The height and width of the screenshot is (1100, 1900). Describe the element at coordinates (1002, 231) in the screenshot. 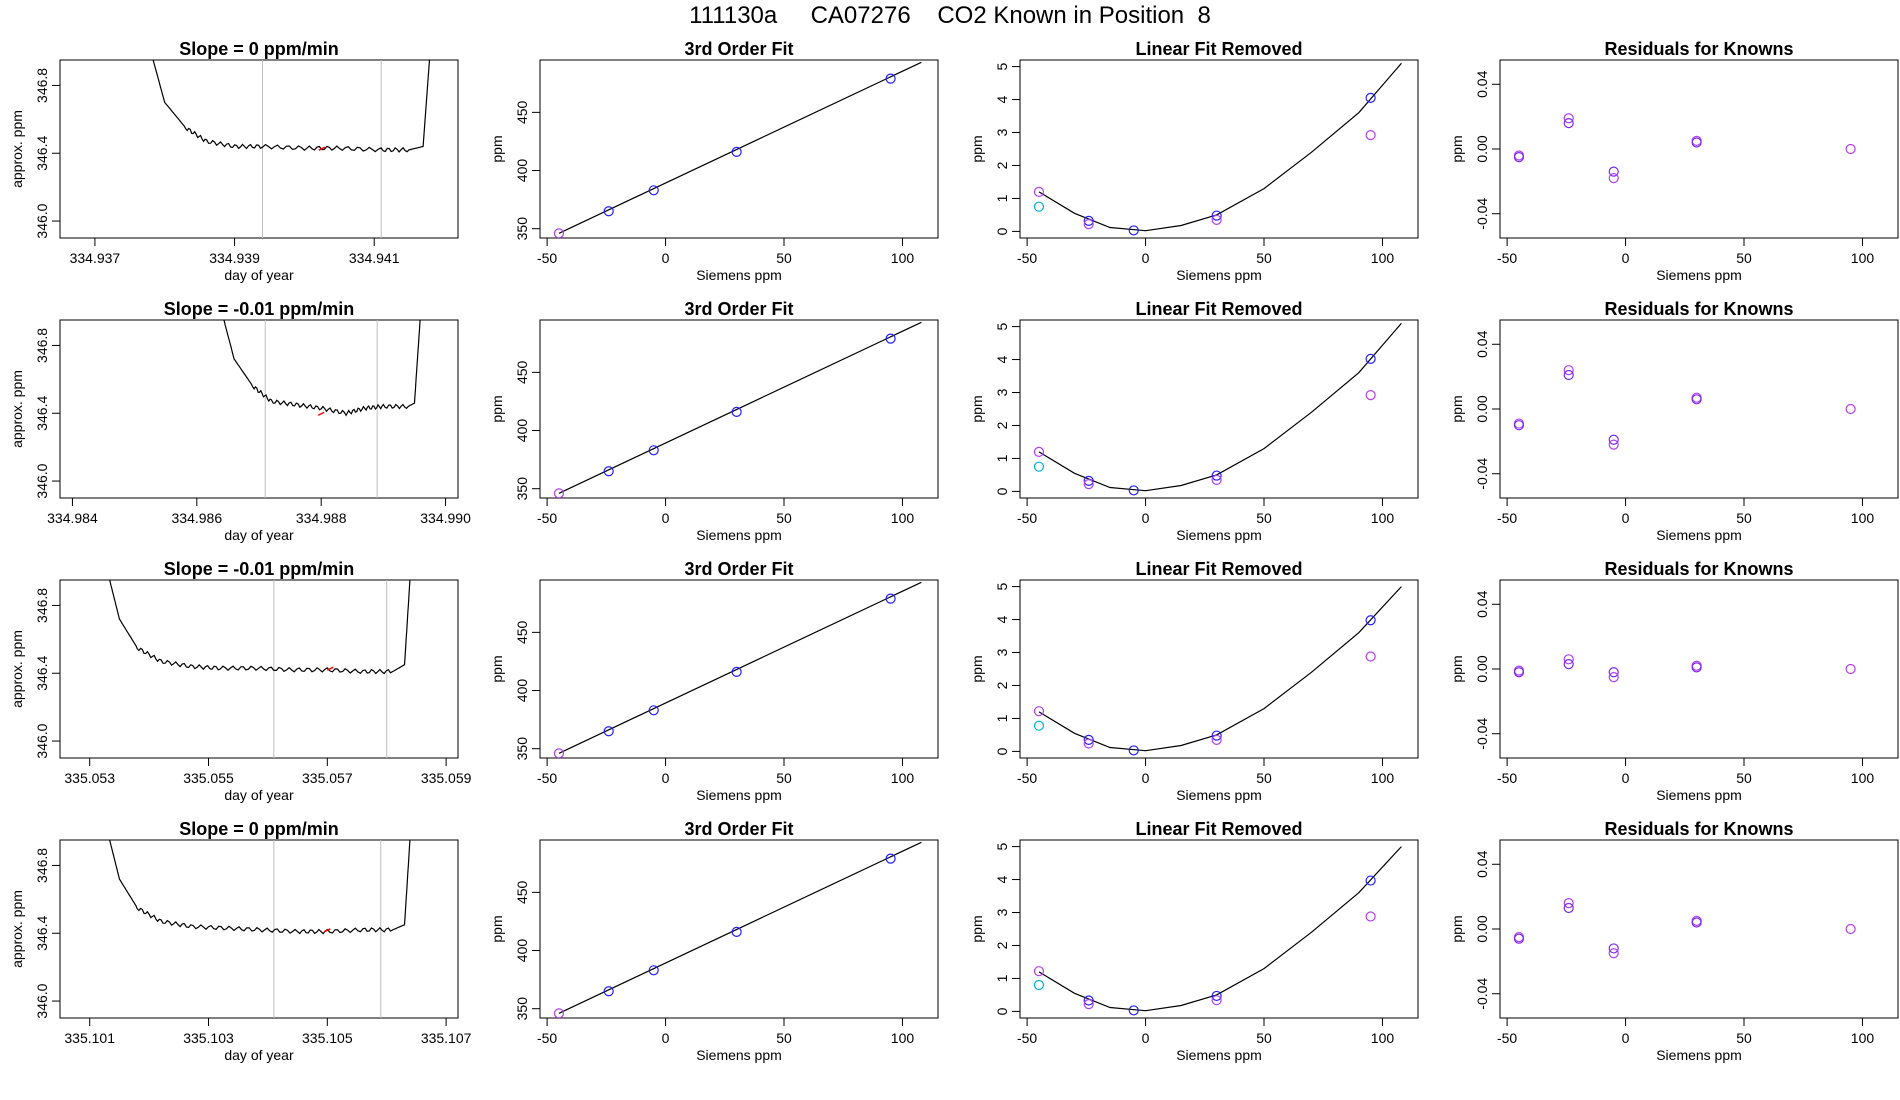

I see `y-tick-label: 0` at that location.